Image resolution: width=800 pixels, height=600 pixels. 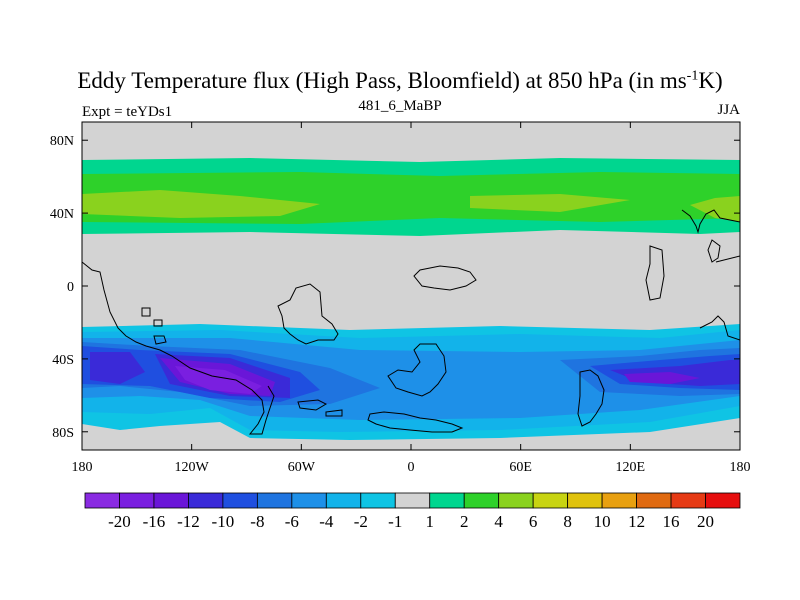 What do you see at coordinates (567, 521) in the screenshot?
I see `colorbar-label: 8` at bounding box center [567, 521].